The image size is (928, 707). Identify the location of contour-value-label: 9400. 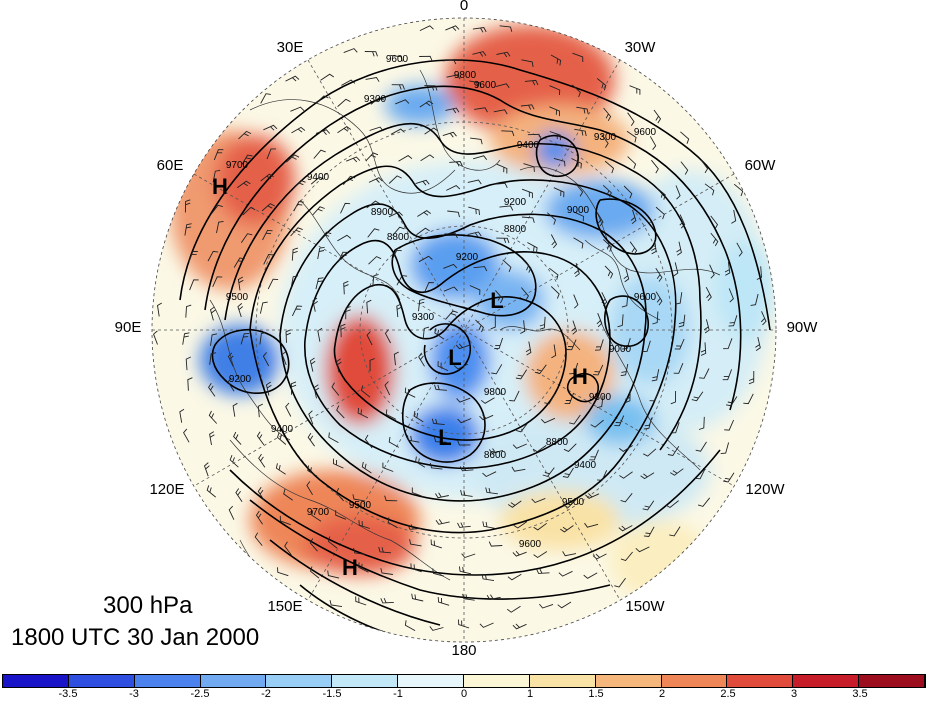
(282, 429).